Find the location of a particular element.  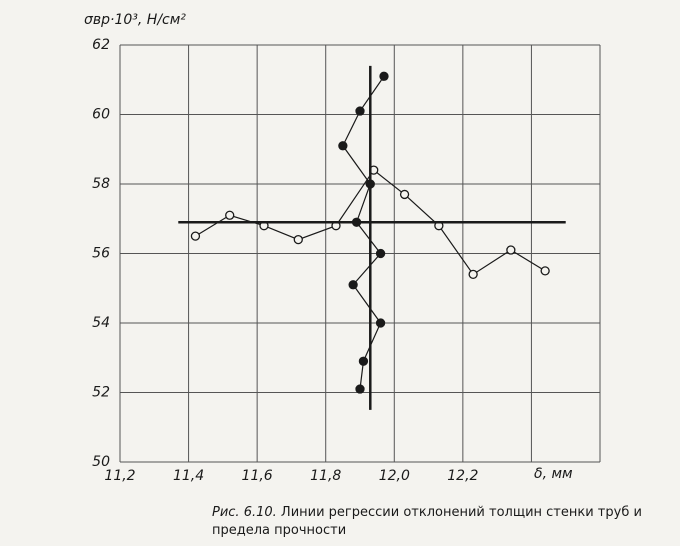

x-tick-label: 11,2 is located at coordinates (119, 476).